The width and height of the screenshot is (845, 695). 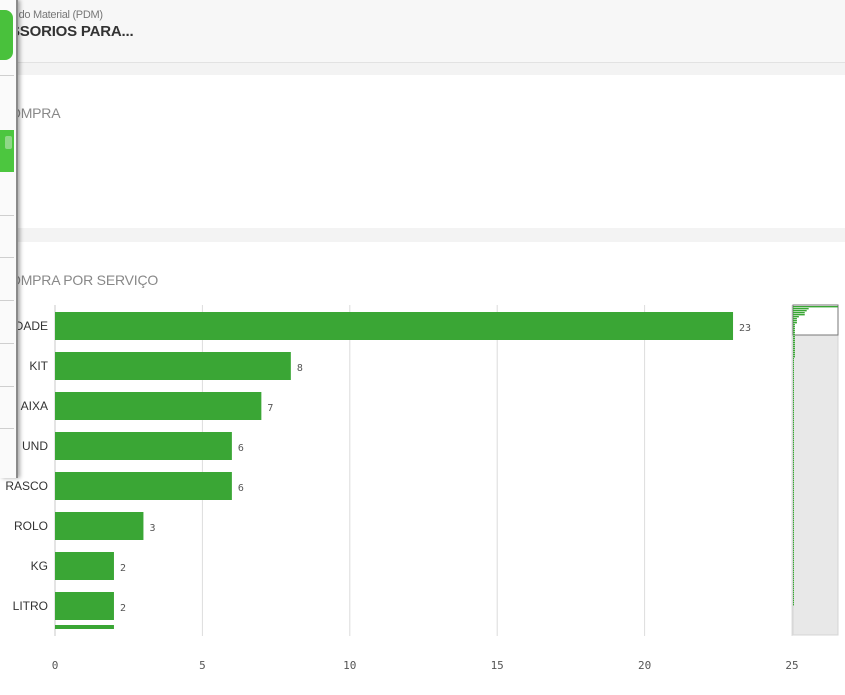 What do you see at coordinates (815, 320) in the screenshot?
I see `scrollbar-thumb` at bounding box center [815, 320].